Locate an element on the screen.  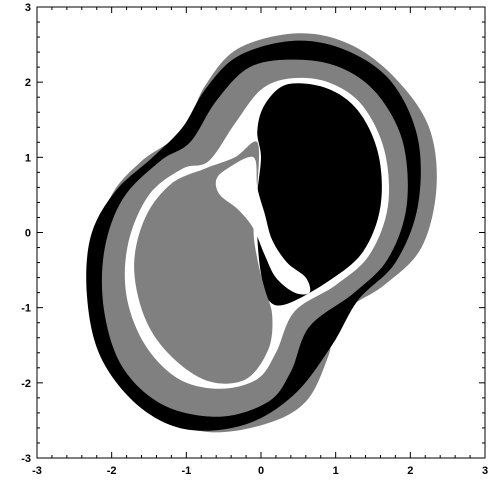
x-tick-label: 0 is located at coordinates (261, 471).